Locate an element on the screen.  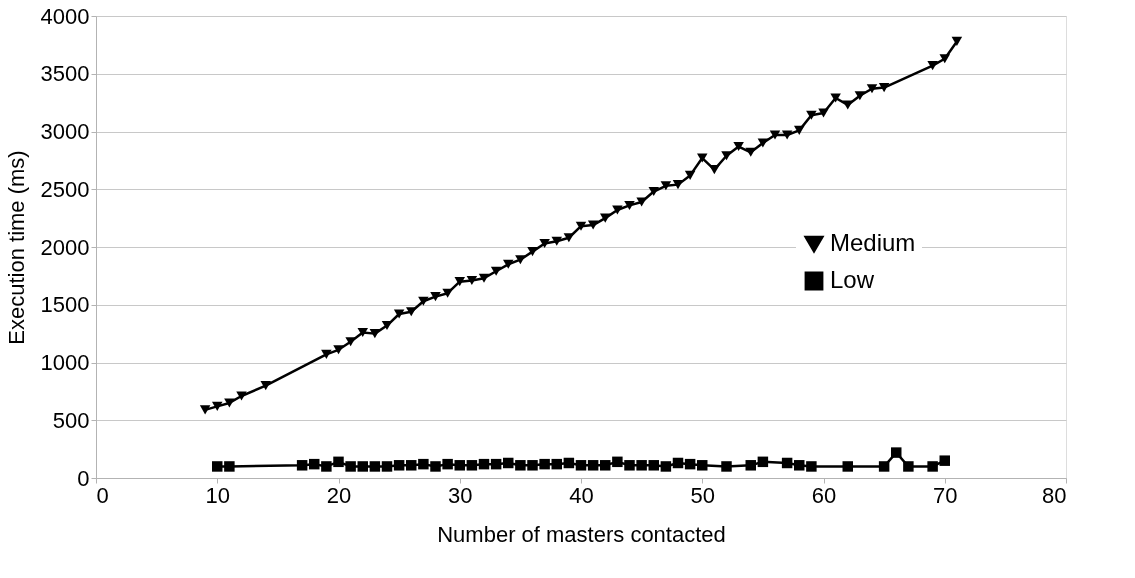
legend-label: Medium is located at coordinates (873, 242).